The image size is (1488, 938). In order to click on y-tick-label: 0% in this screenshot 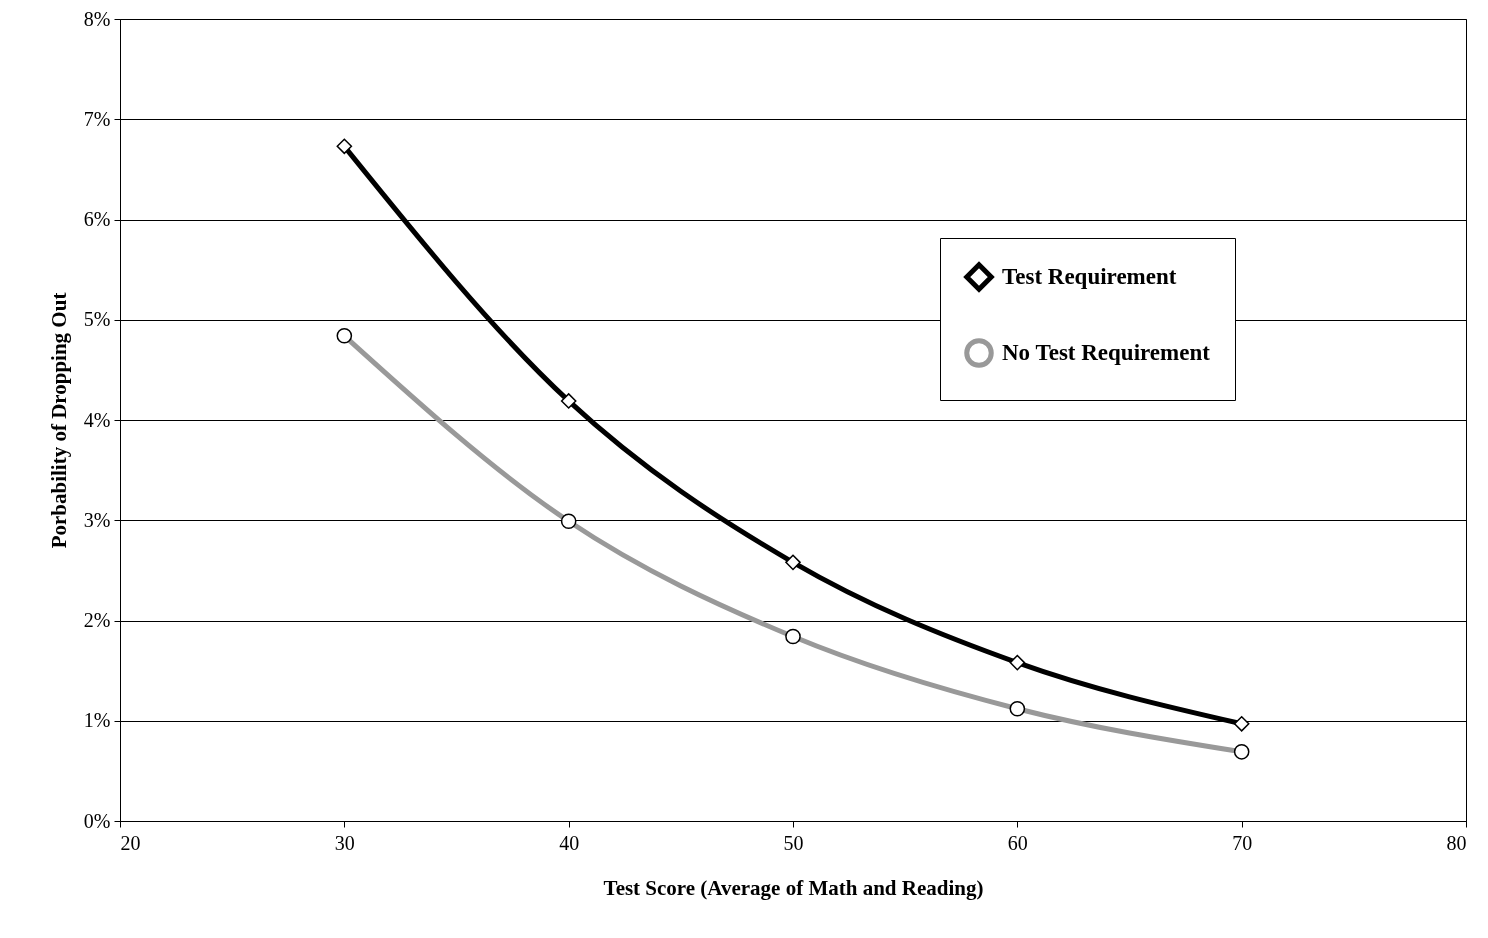, I will do `click(97, 820)`.